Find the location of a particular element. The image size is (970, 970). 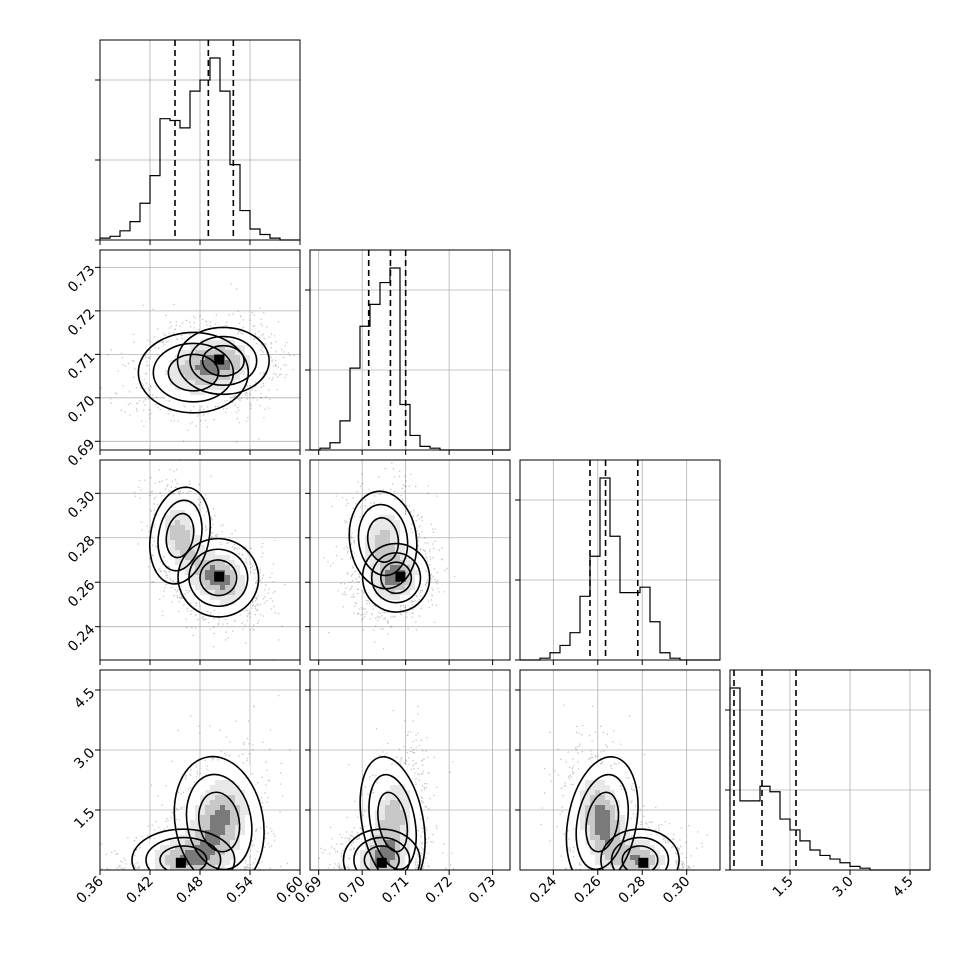

y-tick-label: 4.5 is located at coordinates (84, 698).